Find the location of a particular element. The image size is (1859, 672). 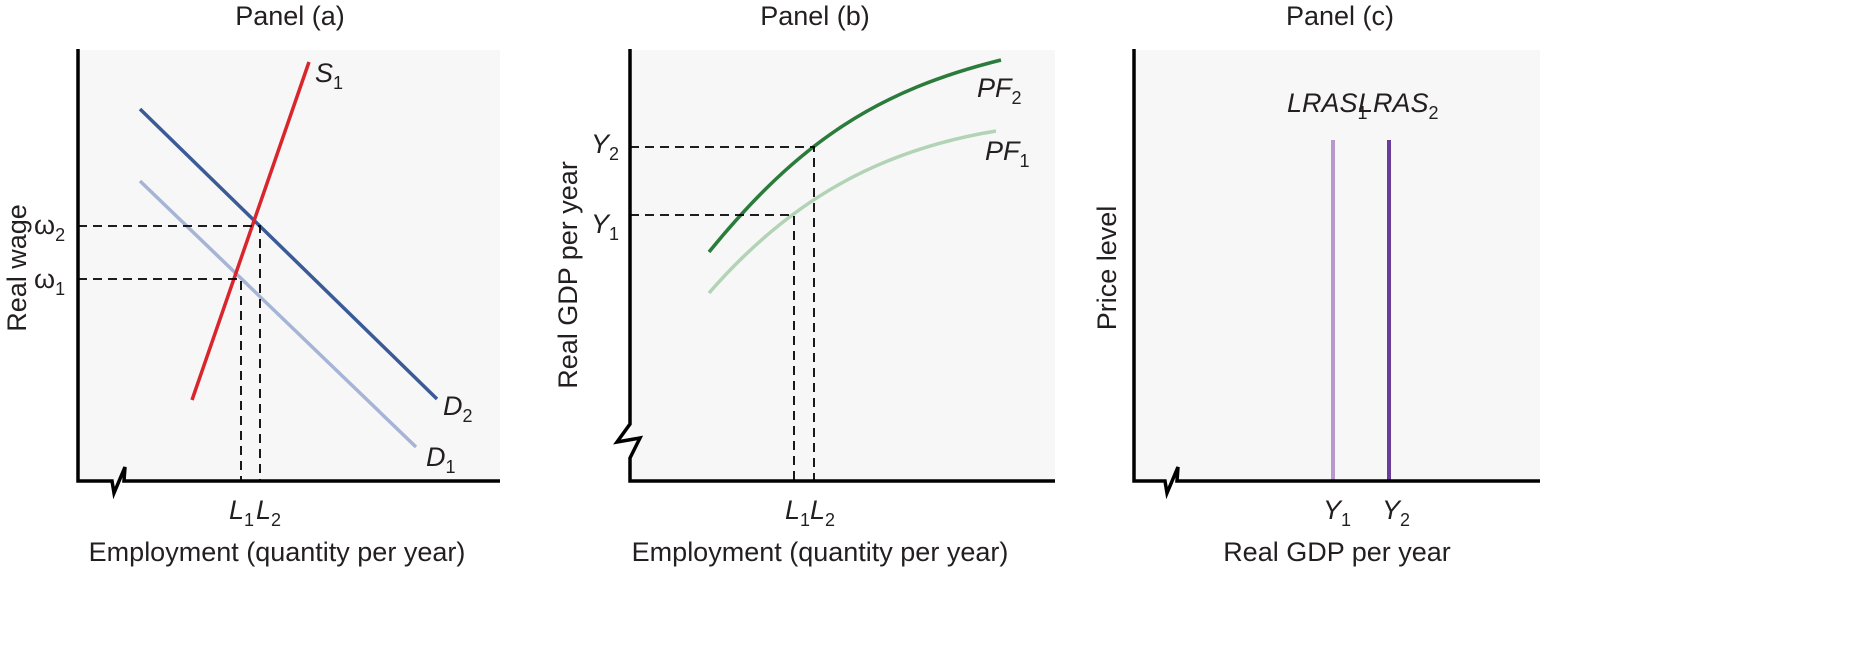

panel-c-title: Panel (c) is located at coordinates (1340, 16).